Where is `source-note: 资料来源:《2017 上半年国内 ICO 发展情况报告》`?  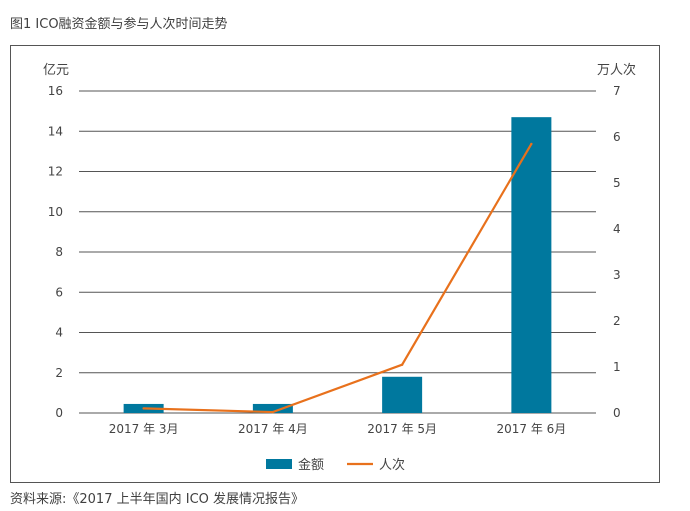
source-note: 资料来源:《2017 上半年国内 ICO 发展情况报告》 is located at coordinates (157, 499).